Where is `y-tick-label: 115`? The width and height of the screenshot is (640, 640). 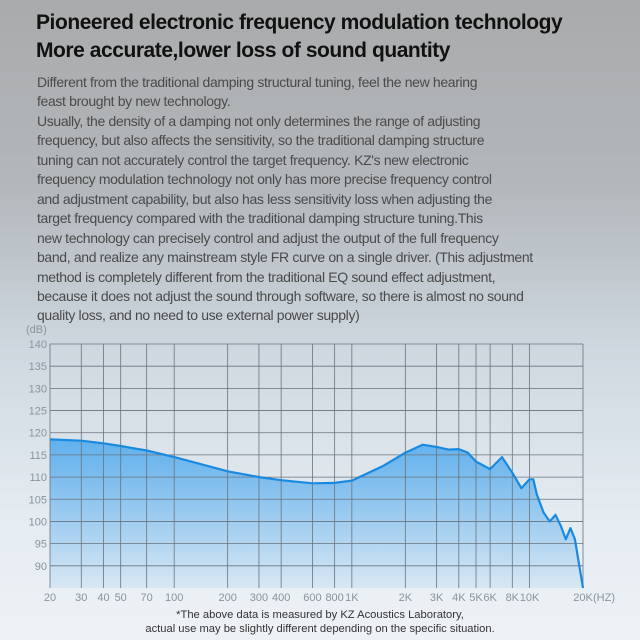 y-tick-label: 115 is located at coordinates (38, 456).